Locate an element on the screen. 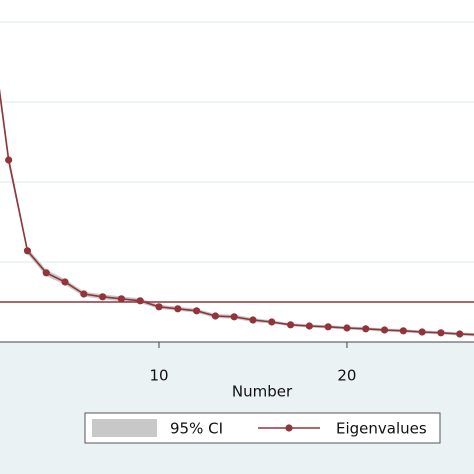 The height and width of the screenshot is (474, 474). legend-label: 95% CI is located at coordinates (196, 429).